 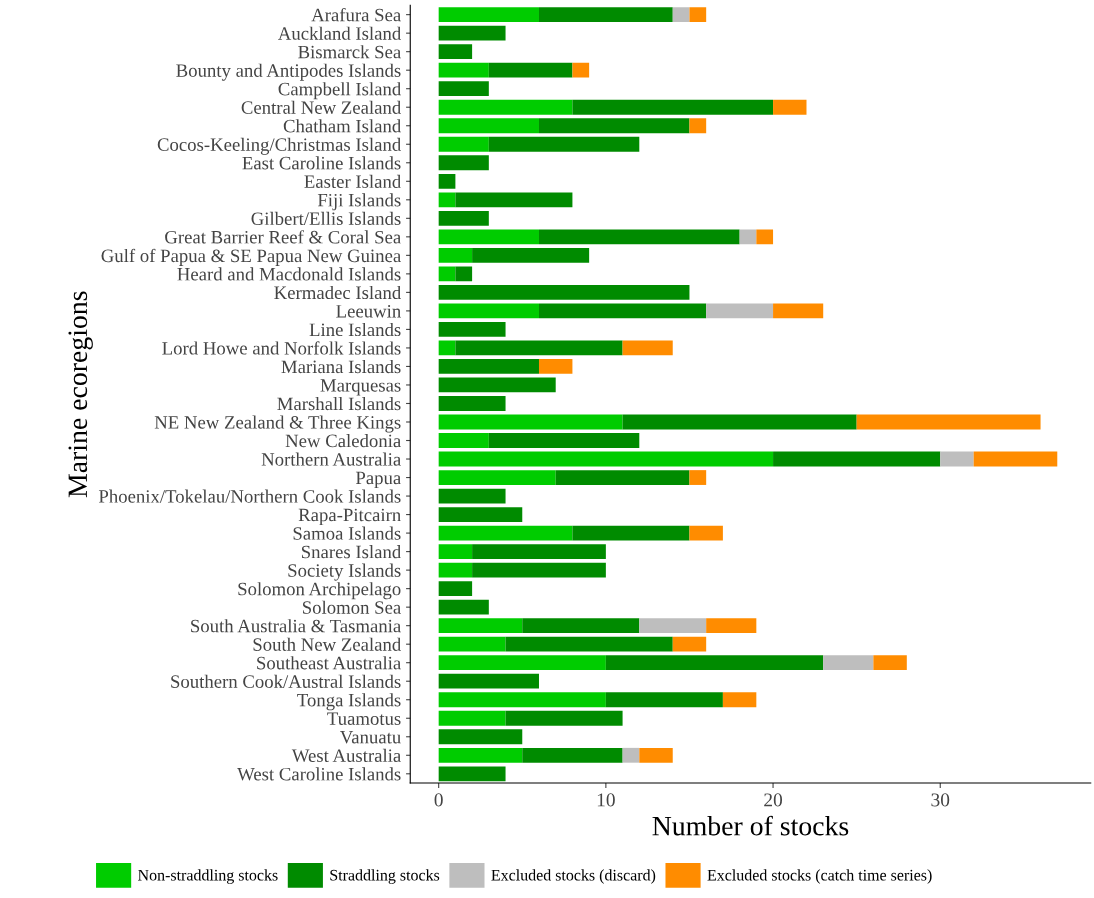 I want to click on y-tick-label: Phoenix/Tokelau/Northern Cook Islands, so click(x=249, y=496).